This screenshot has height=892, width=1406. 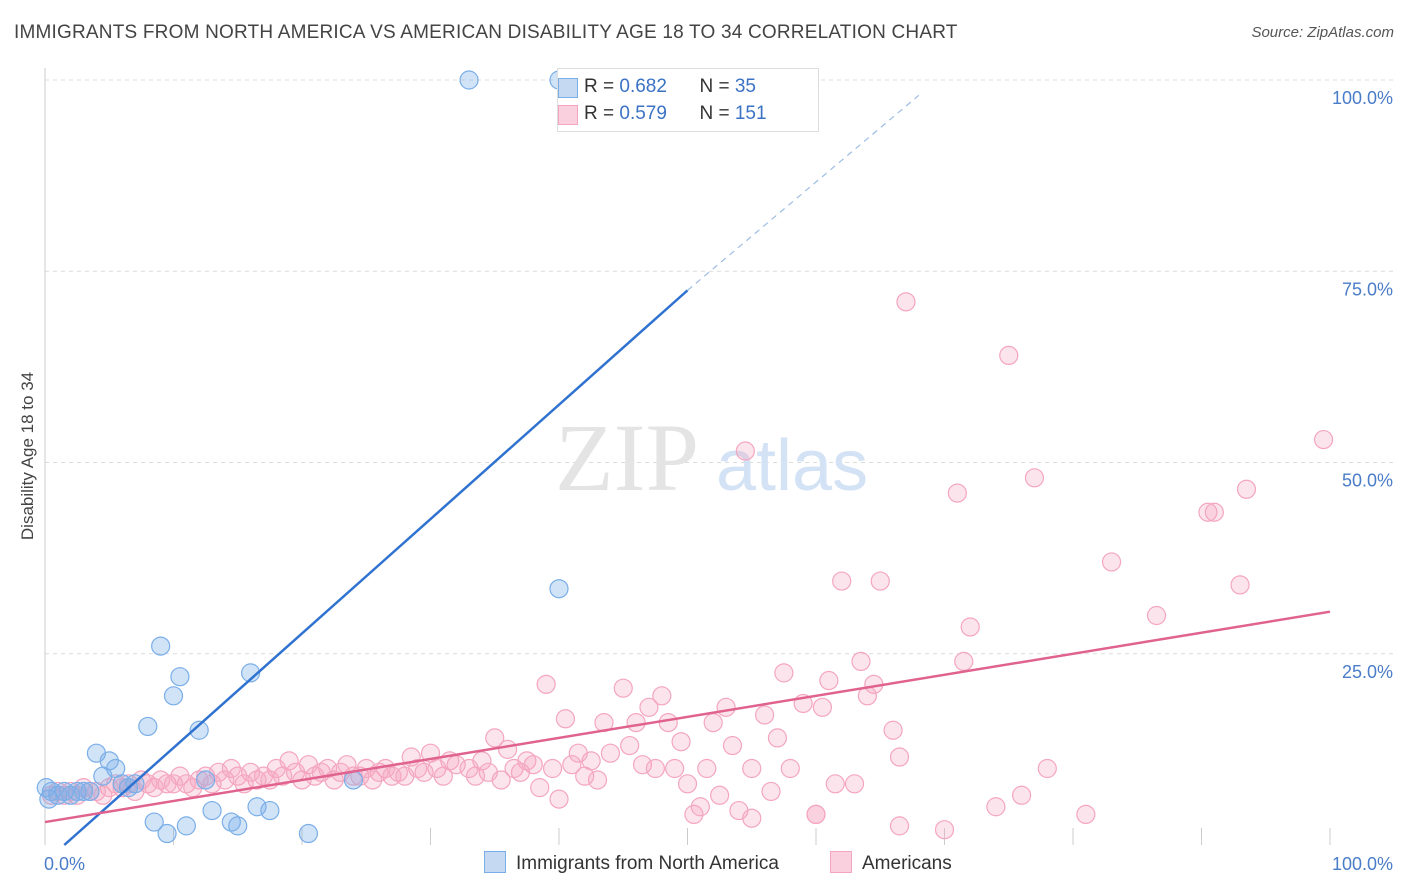 What do you see at coordinates (1322, 32) in the screenshot?
I see `chart-source: Source: ZipAtlas.com` at bounding box center [1322, 32].